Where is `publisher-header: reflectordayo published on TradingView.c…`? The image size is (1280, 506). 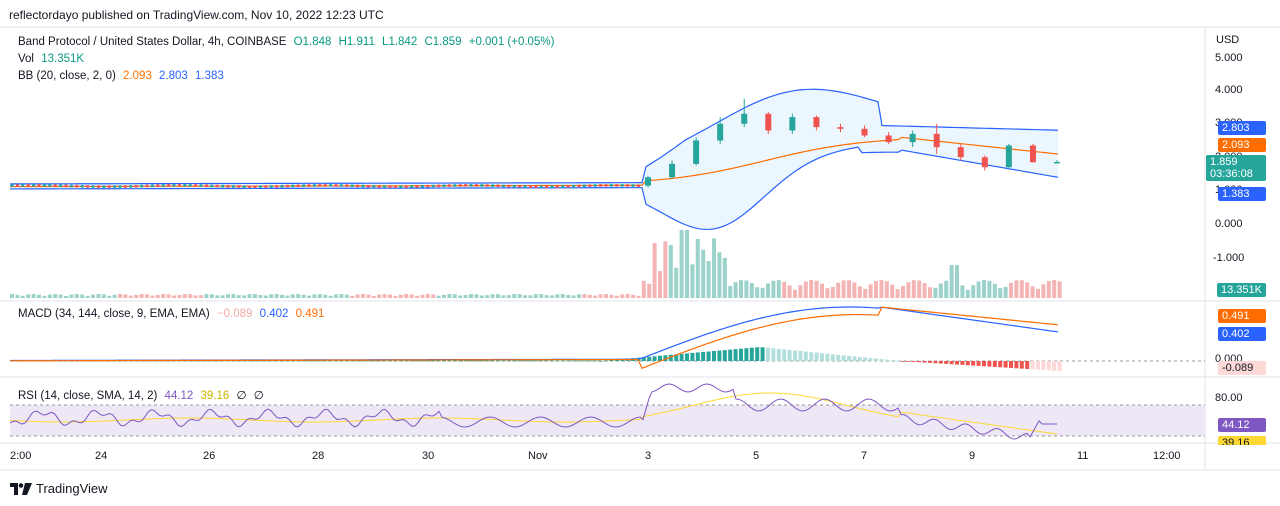 publisher-header: reflectordayo published on TradingView.c… is located at coordinates (196, 15).